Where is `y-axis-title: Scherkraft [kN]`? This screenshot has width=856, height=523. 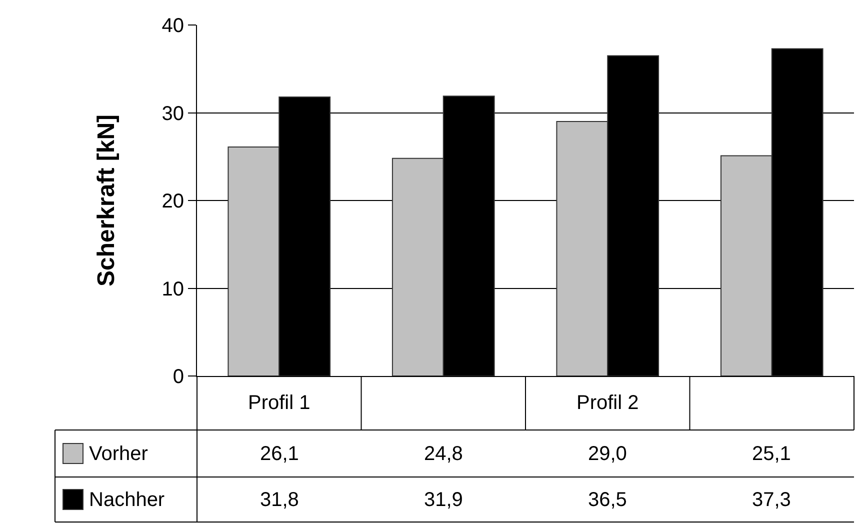
y-axis-title: Scherkraft [kN] is located at coordinates (106, 200).